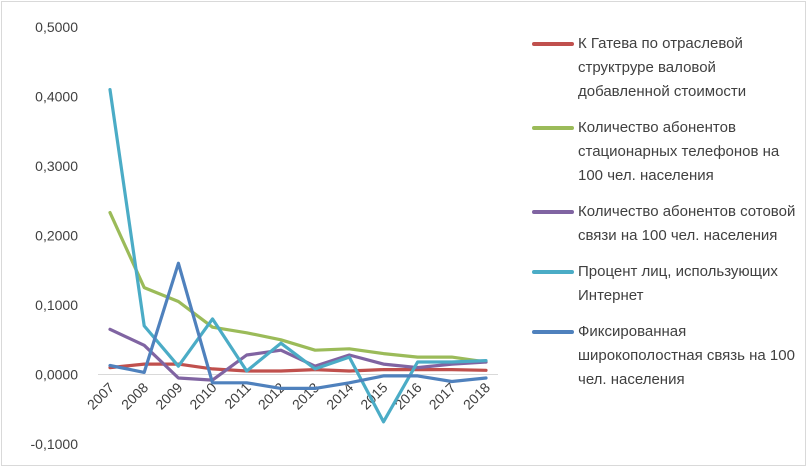 This screenshot has width=809, height=469. Describe the element at coordinates (56, 97) in the screenshot. I see `y-tick-label: 0,4000` at that location.